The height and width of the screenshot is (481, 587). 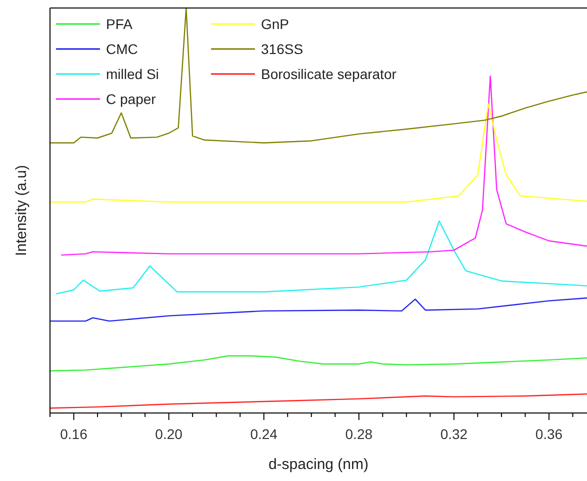 I want to click on x-tick-label: 0.28, so click(x=359, y=434).